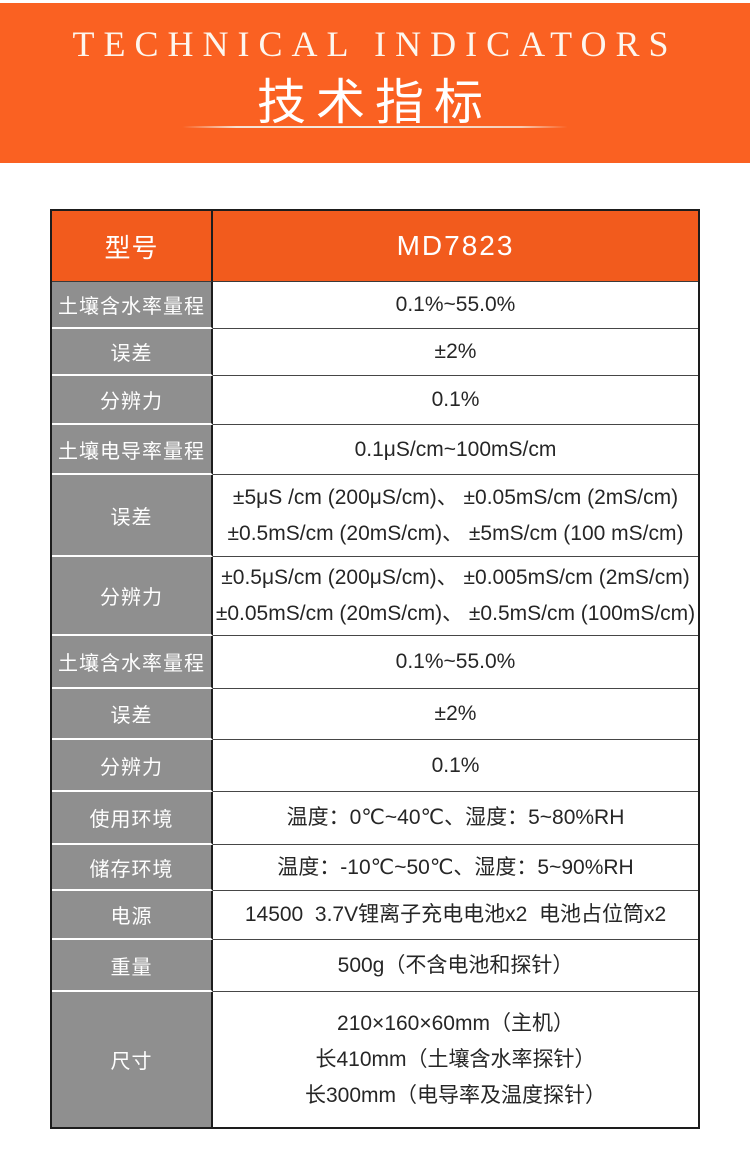  Describe the element at coordinates (132, 915) in the screenshot. I see `spec-label: 电源` at that location.